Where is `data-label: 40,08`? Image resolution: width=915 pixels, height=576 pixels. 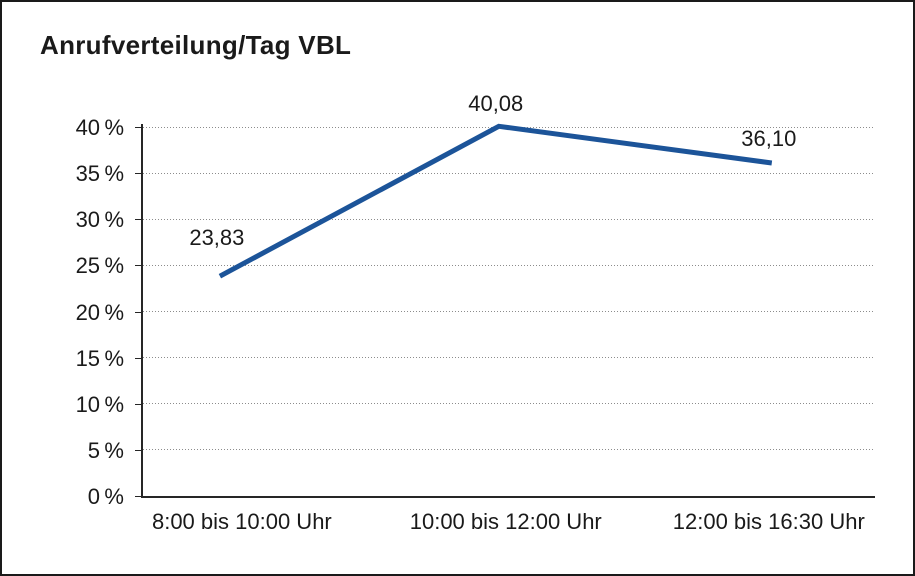
data-label: 40,08 is located at coordinates (496, 104).